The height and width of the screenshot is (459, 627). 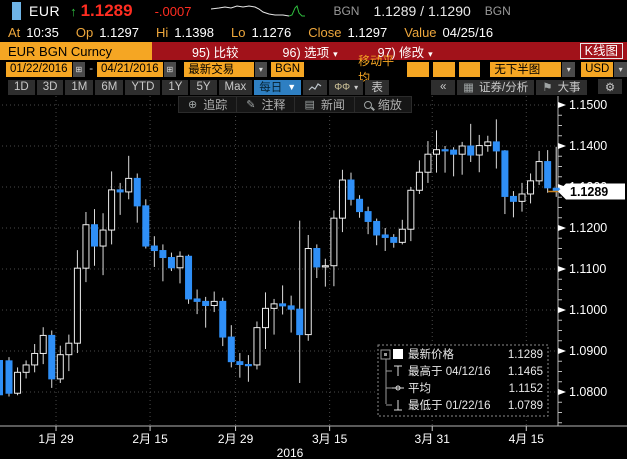 What do you see at coordinates (106, 10) in the screenshot?
I see `last-price: 1.1289` at bounding box center [106, 10].